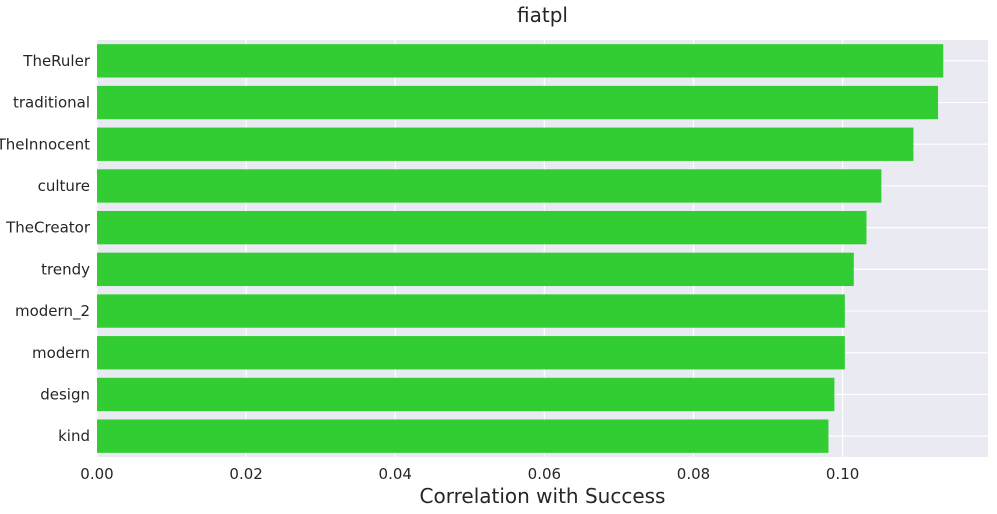 This screenshot has width=997, height=514. I want to click on y-tick-label: trendy, so click(65, 269).